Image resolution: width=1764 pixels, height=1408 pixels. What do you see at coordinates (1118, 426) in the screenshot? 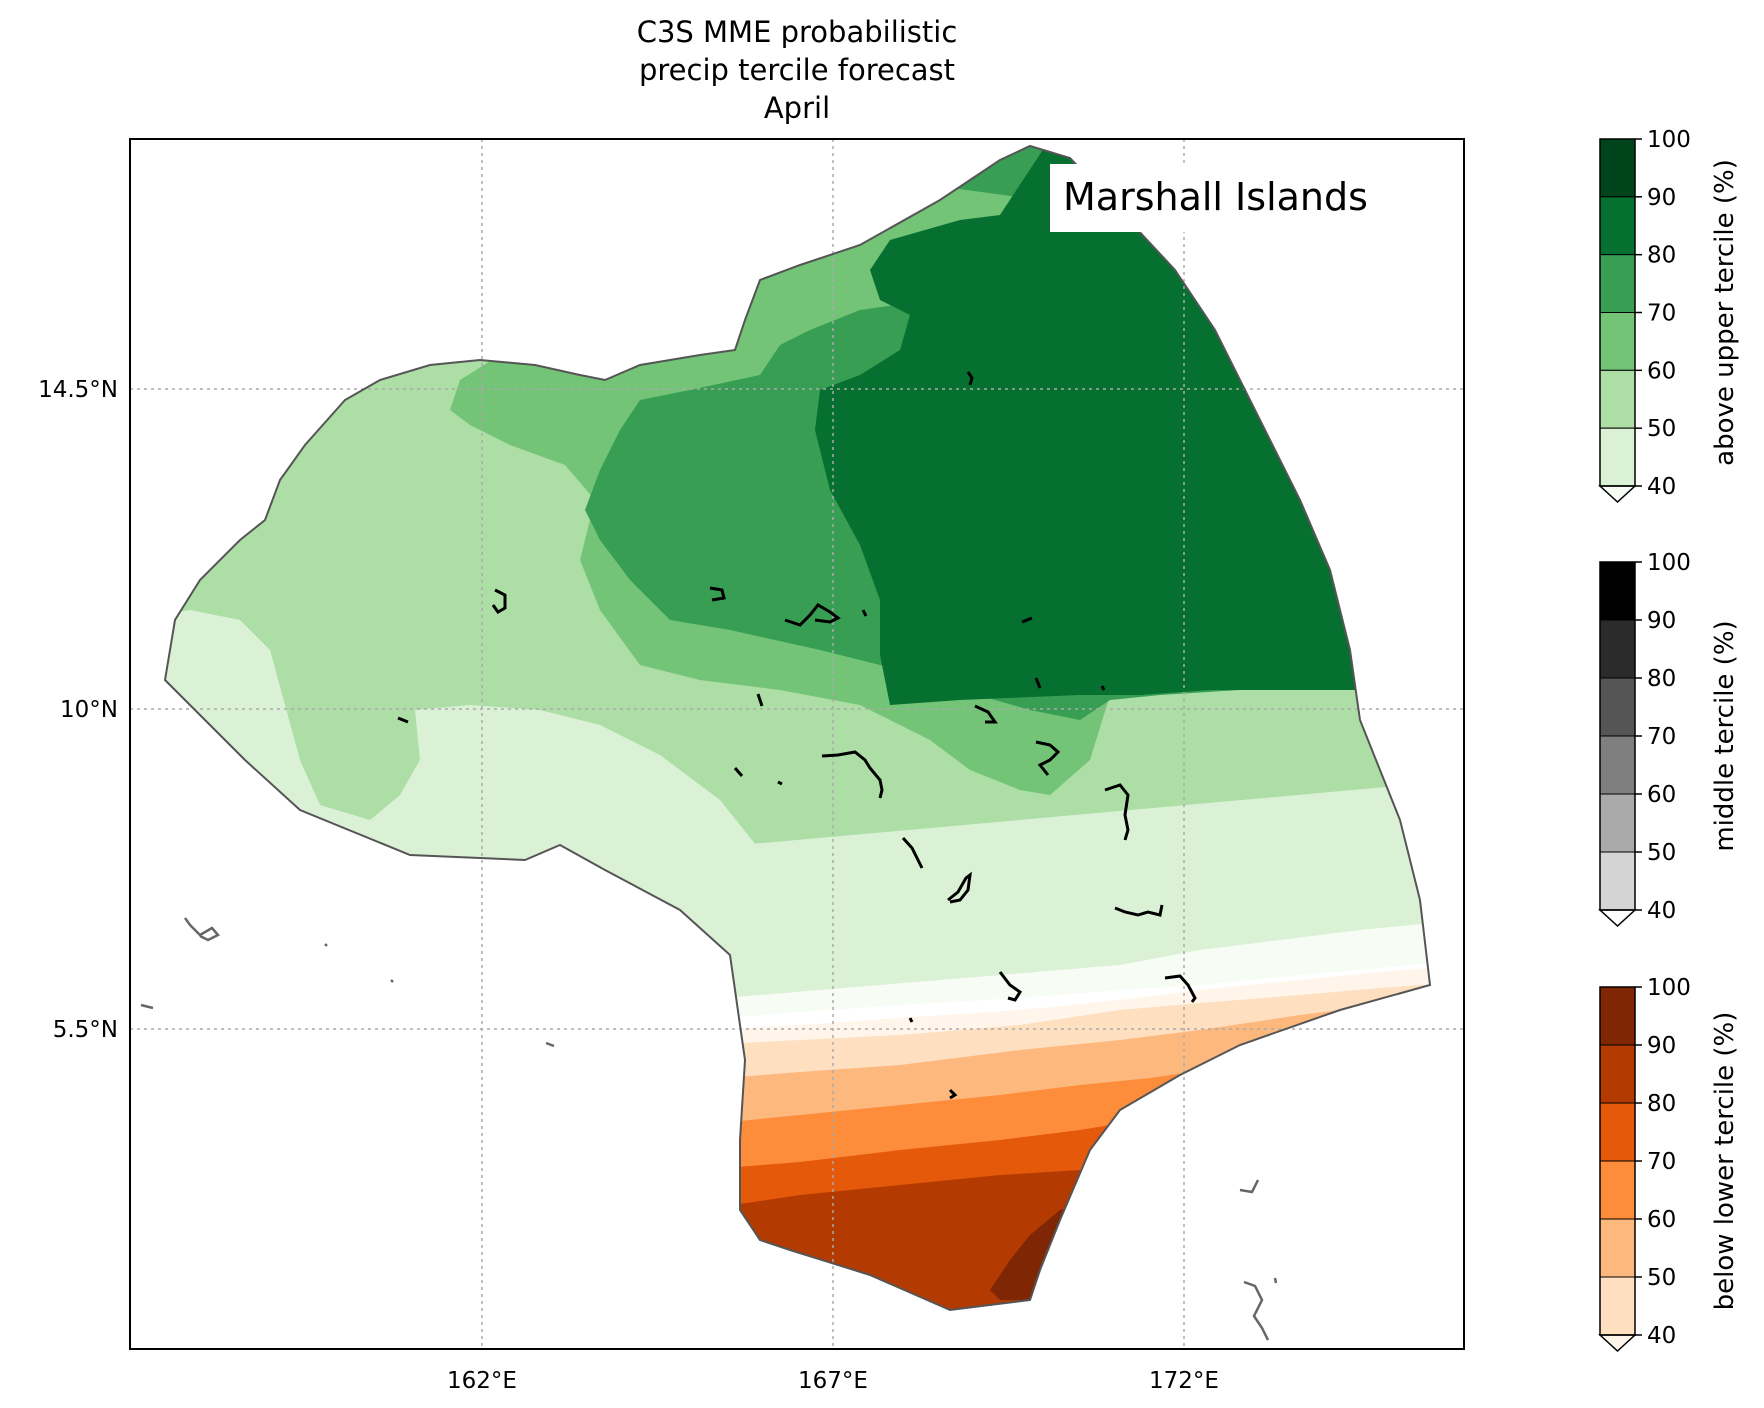
I see `band-above-80-90-spot` at bounding box center [1118, 426].